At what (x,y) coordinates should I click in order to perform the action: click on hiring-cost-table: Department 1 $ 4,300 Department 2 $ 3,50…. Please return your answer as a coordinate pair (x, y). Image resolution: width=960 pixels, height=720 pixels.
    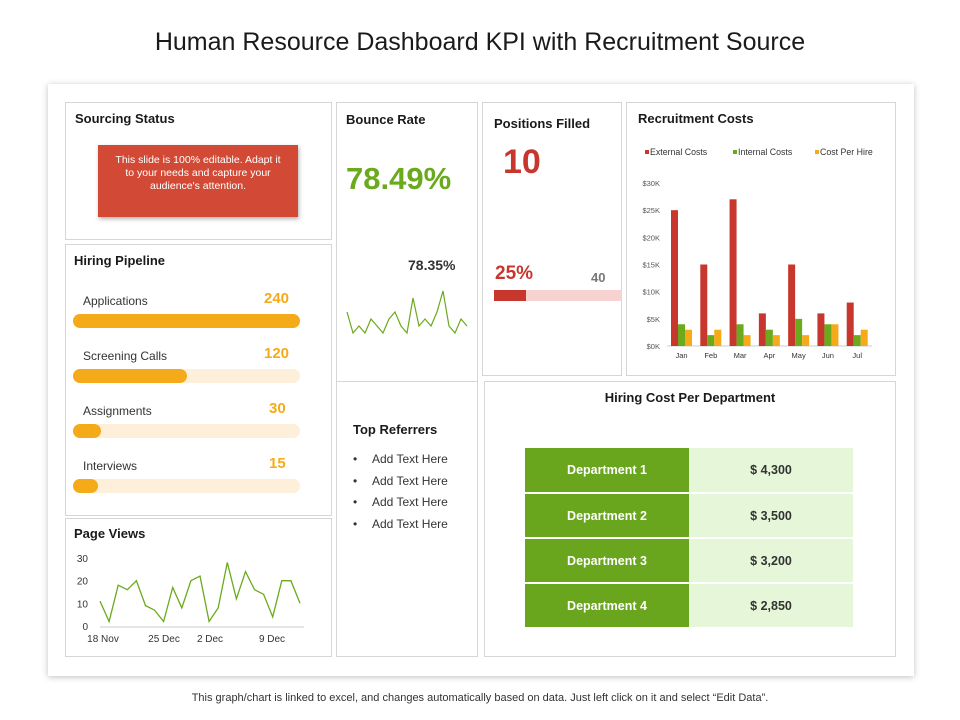
    Looking at the image, I should click on (689, 538).